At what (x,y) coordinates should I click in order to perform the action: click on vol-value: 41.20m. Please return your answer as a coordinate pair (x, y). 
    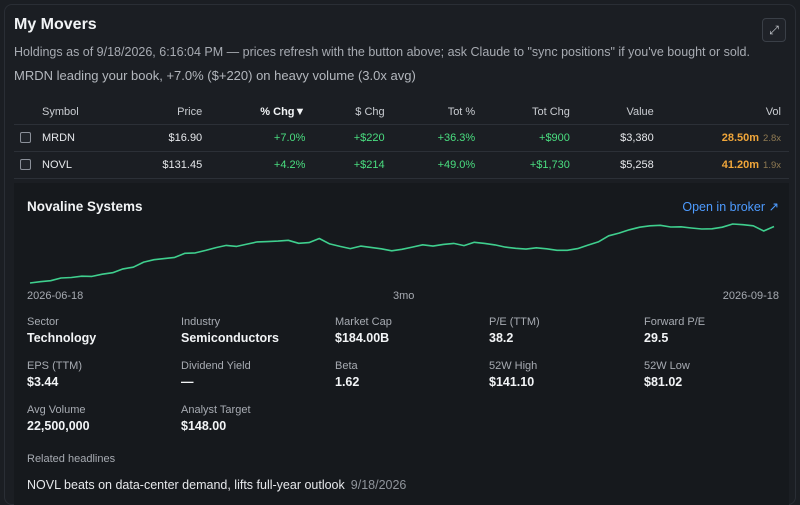
    Looking at the image, I should click on (740, 164).